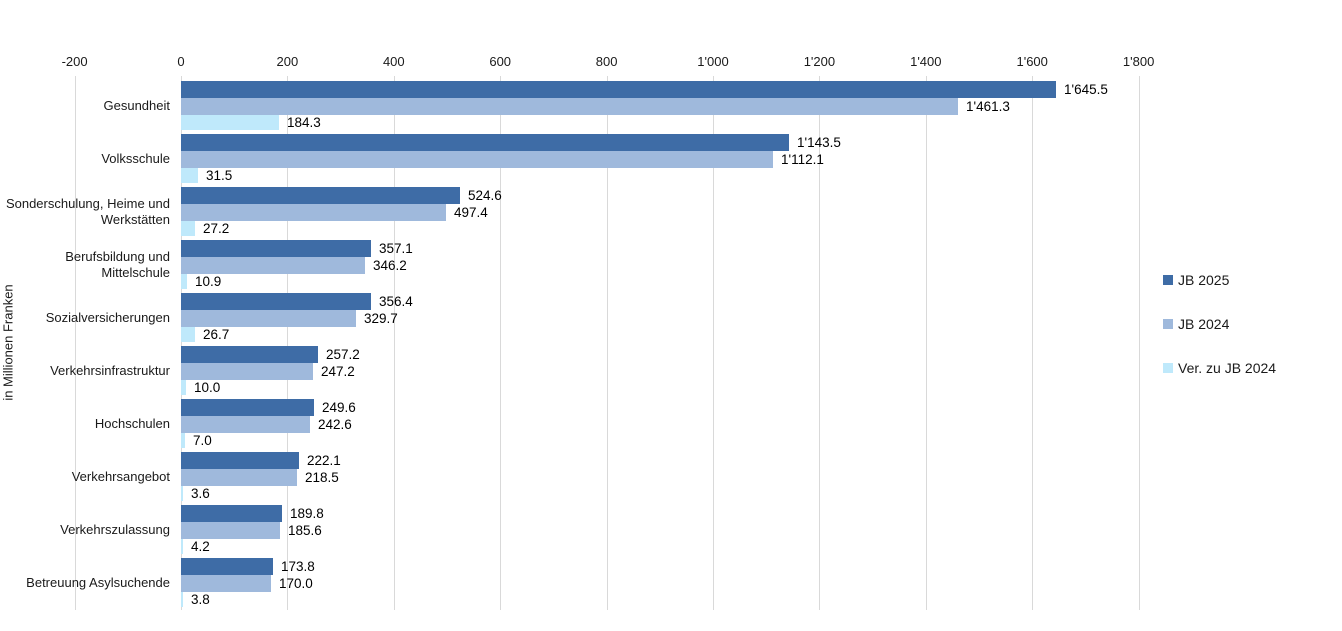 The image size is (1342, 631). I want to click on bar-value-label: 346.2, so click(390, 265).